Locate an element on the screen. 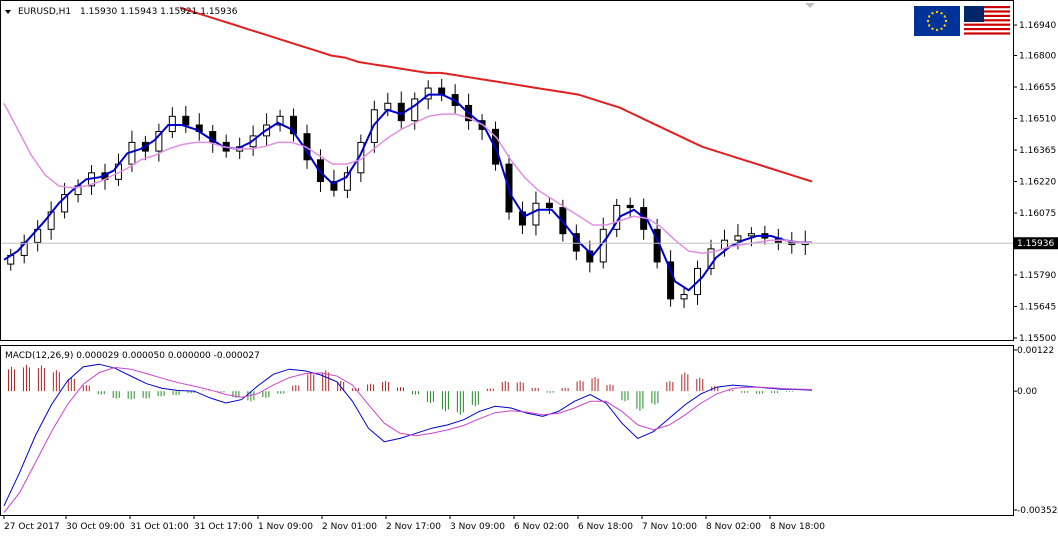 This screenshot has width=1058, height=539. price-axis-label: 1.15500 is located at coordinates (1037, 339).